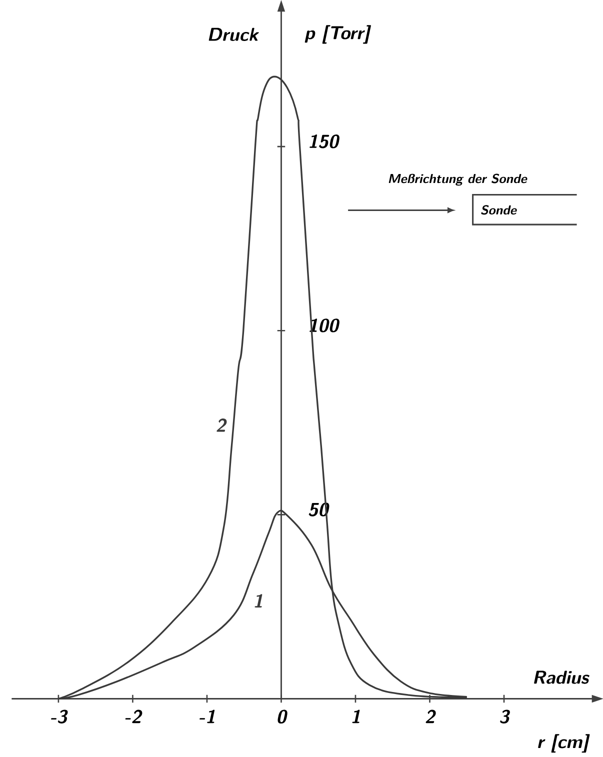 Image resolution: width=603 pixels, height=757 pixels. What do you see at coordinates (258, 601) in the screenshot?
I see `series-label: 1` at bounding box center [258, 601].